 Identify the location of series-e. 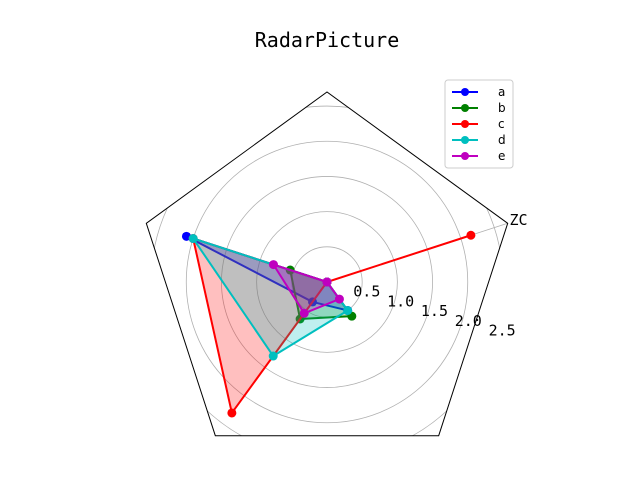
(306, 289).